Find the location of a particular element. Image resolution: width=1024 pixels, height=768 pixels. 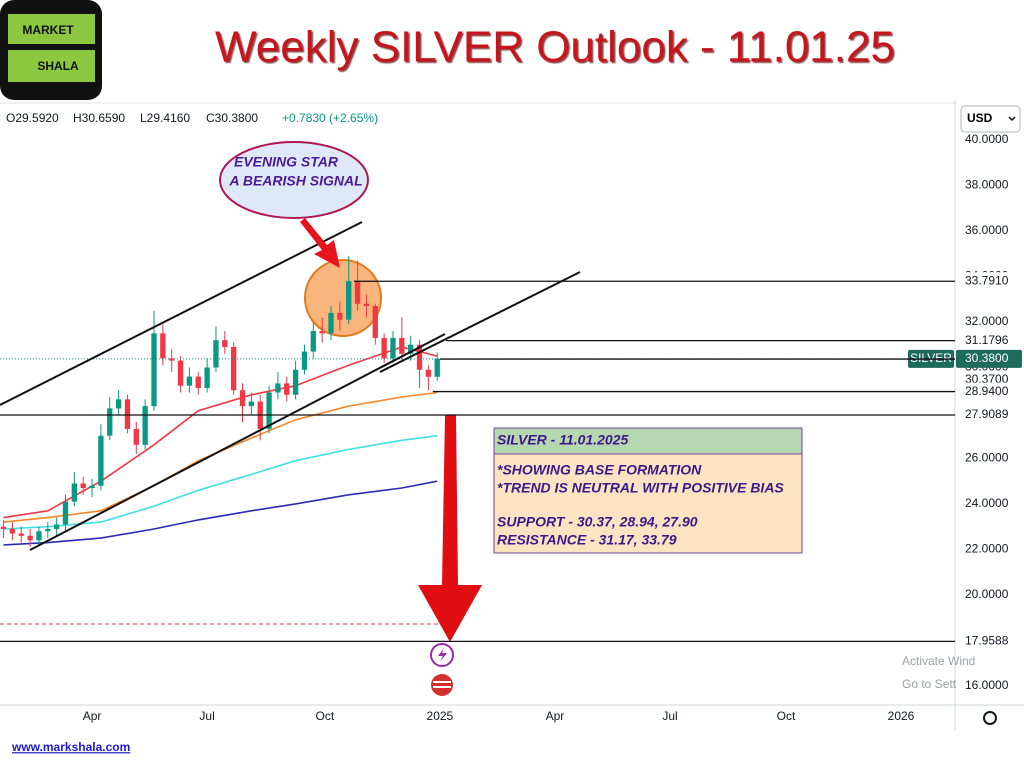

ohlc-value: O29.5920 is located at coordinates (32, 118).